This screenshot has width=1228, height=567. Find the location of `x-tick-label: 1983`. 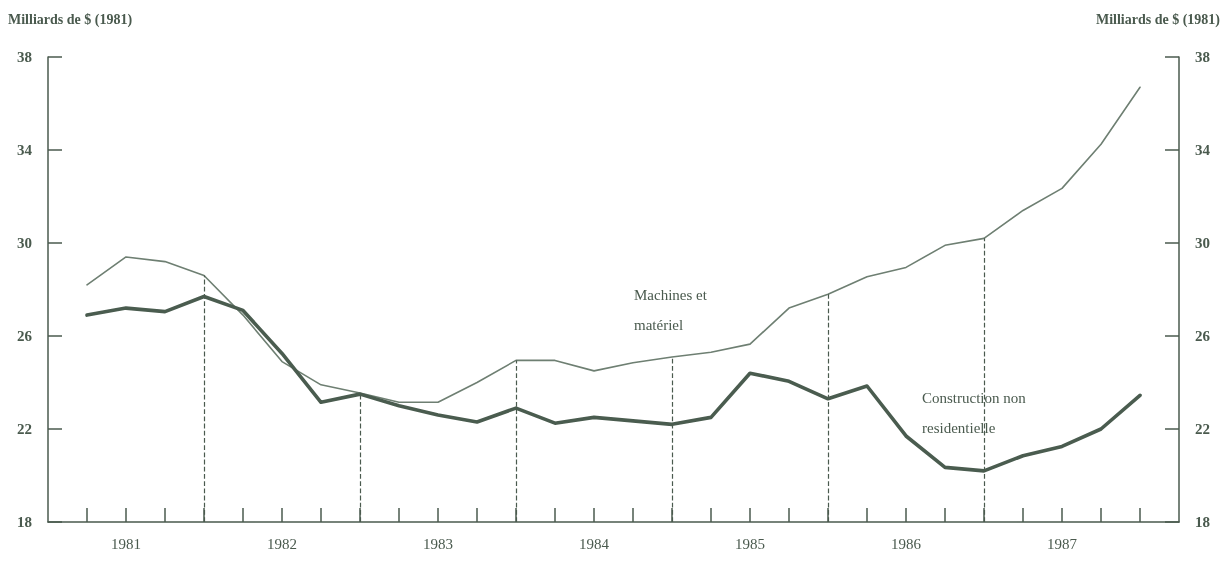

x-tick-label: 1983 is located at coordinates (438, 543).